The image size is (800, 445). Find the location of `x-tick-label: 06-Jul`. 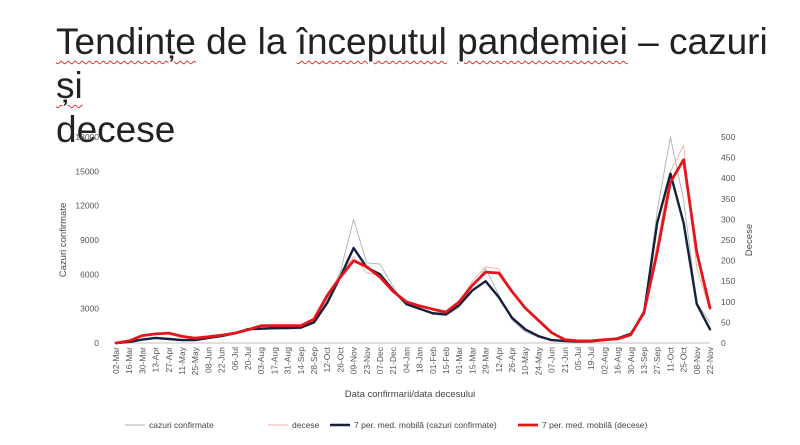

x-tick-label: 06-Jul is located at coordinates (235, 358).